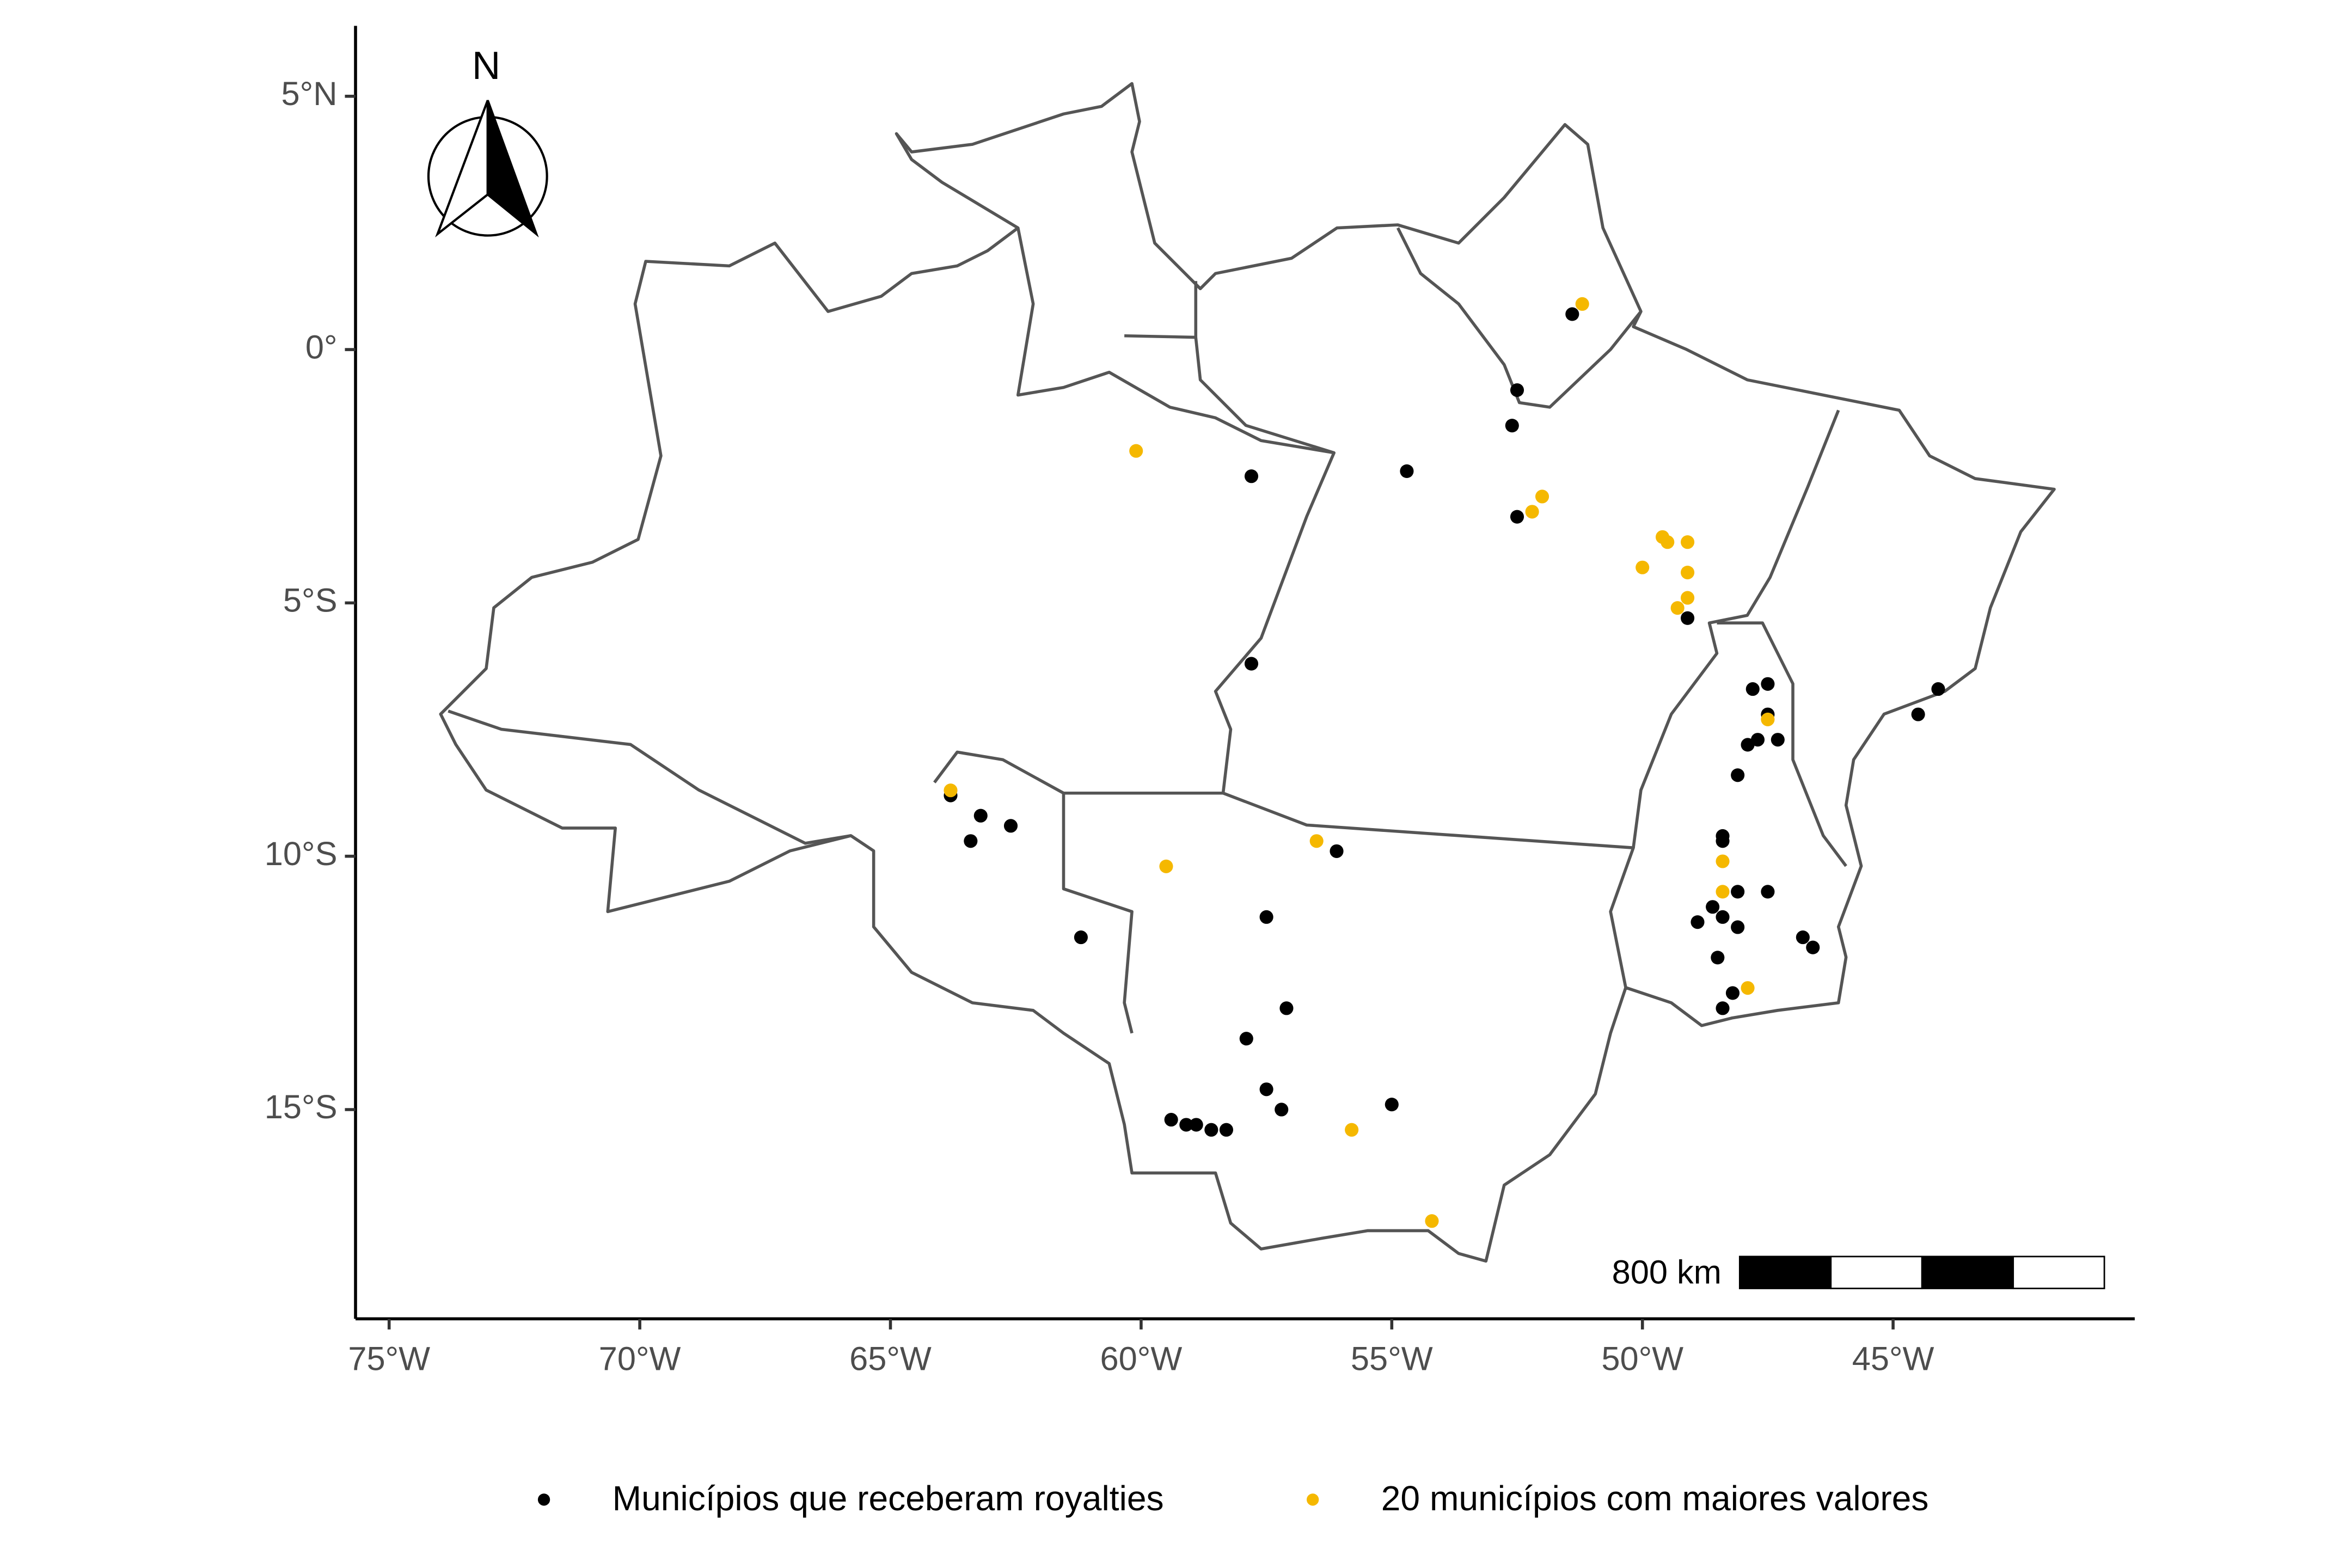 The image size is (2352, 1568). Describe the element at coordinates (301, 1107) in the screenshot. I see `y-tick-label: 15°S` at that location.